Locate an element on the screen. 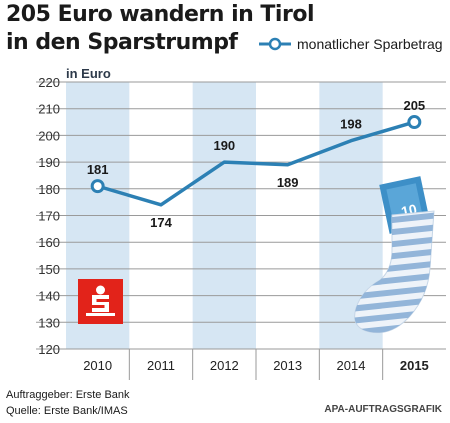  data-label: 198 is located at coordinates (351, 124).